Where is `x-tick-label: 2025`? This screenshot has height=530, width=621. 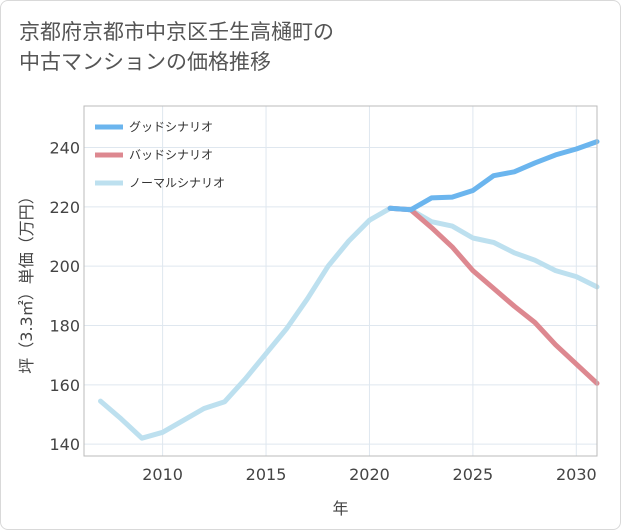
x-tick-label: 2025 is located at coordinates (473, 474).